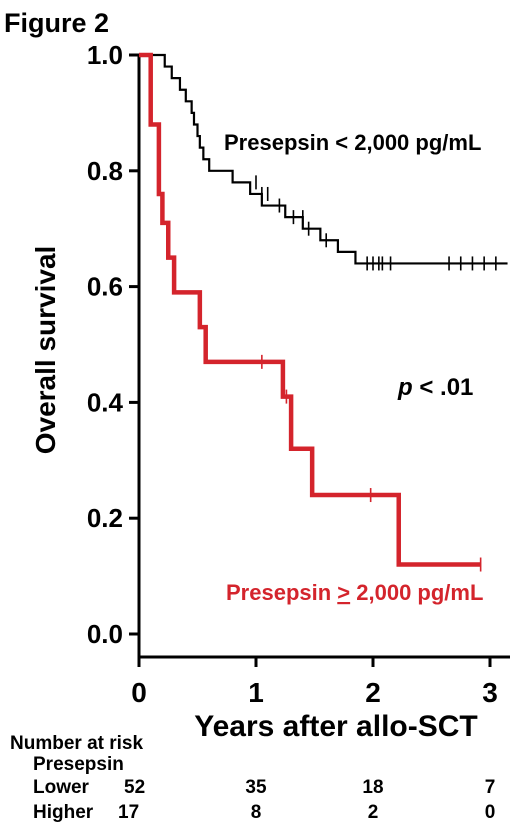 This screenshot has height=824, width=520. Describe the element at coordinates (352, 142) in the screenshot. I see `legend-label-lower: Presepsin < 2,000 pg/mL` at that location.